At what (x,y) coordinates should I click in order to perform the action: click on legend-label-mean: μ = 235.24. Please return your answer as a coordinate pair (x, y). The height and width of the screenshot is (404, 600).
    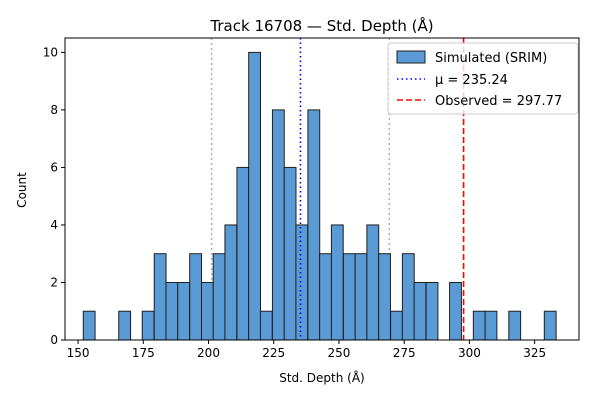
    Looking at the image, I should click on (471, 80).